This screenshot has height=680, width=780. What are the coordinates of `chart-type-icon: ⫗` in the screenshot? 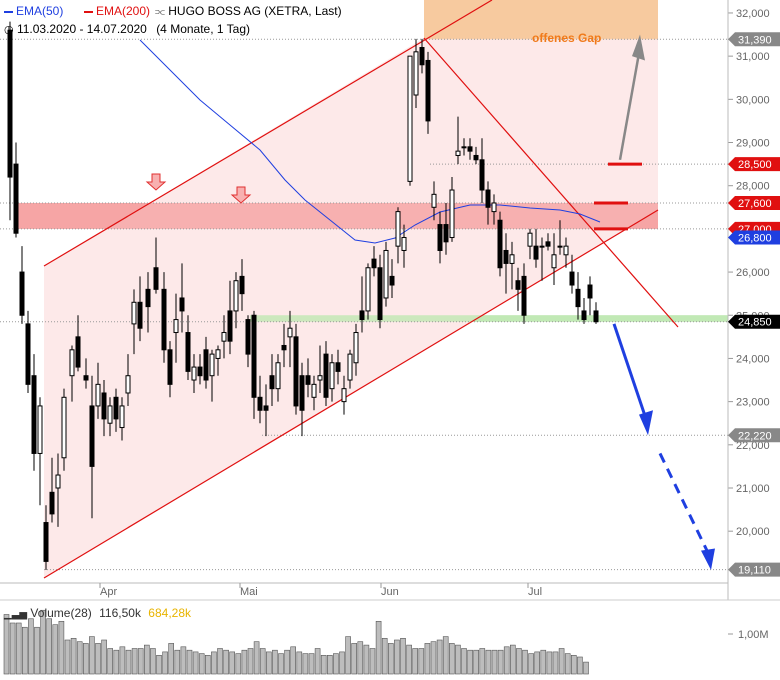 It's located at (160, 12).